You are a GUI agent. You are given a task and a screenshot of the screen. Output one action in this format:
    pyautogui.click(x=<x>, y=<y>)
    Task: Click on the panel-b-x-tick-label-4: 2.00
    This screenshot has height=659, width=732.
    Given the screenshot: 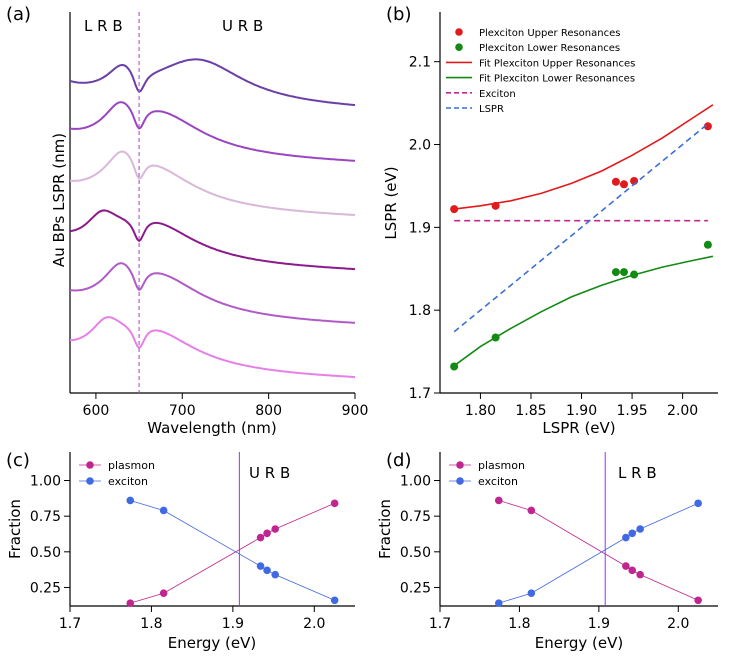 What is the action you would take?
    pyautogui.click(x=682, y=411)
    